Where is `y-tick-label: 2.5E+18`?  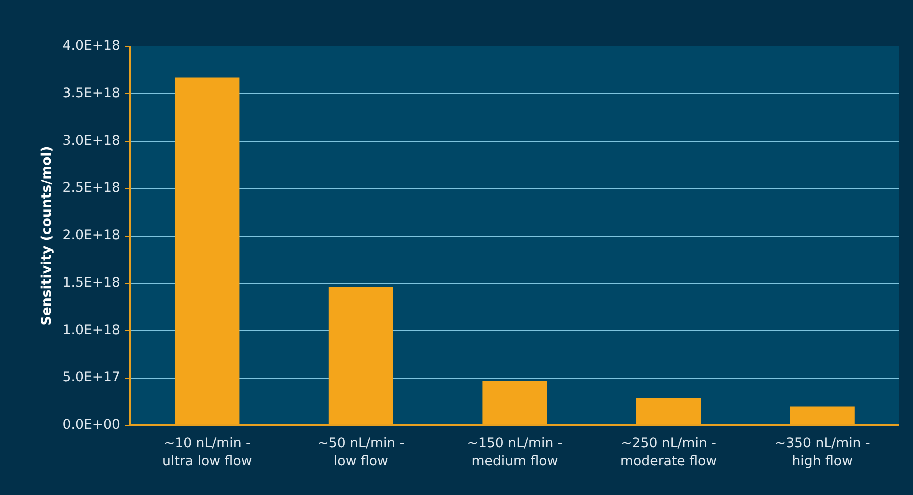 y-tick-label: 2.5E+18 is located at coordinates (91, 188).